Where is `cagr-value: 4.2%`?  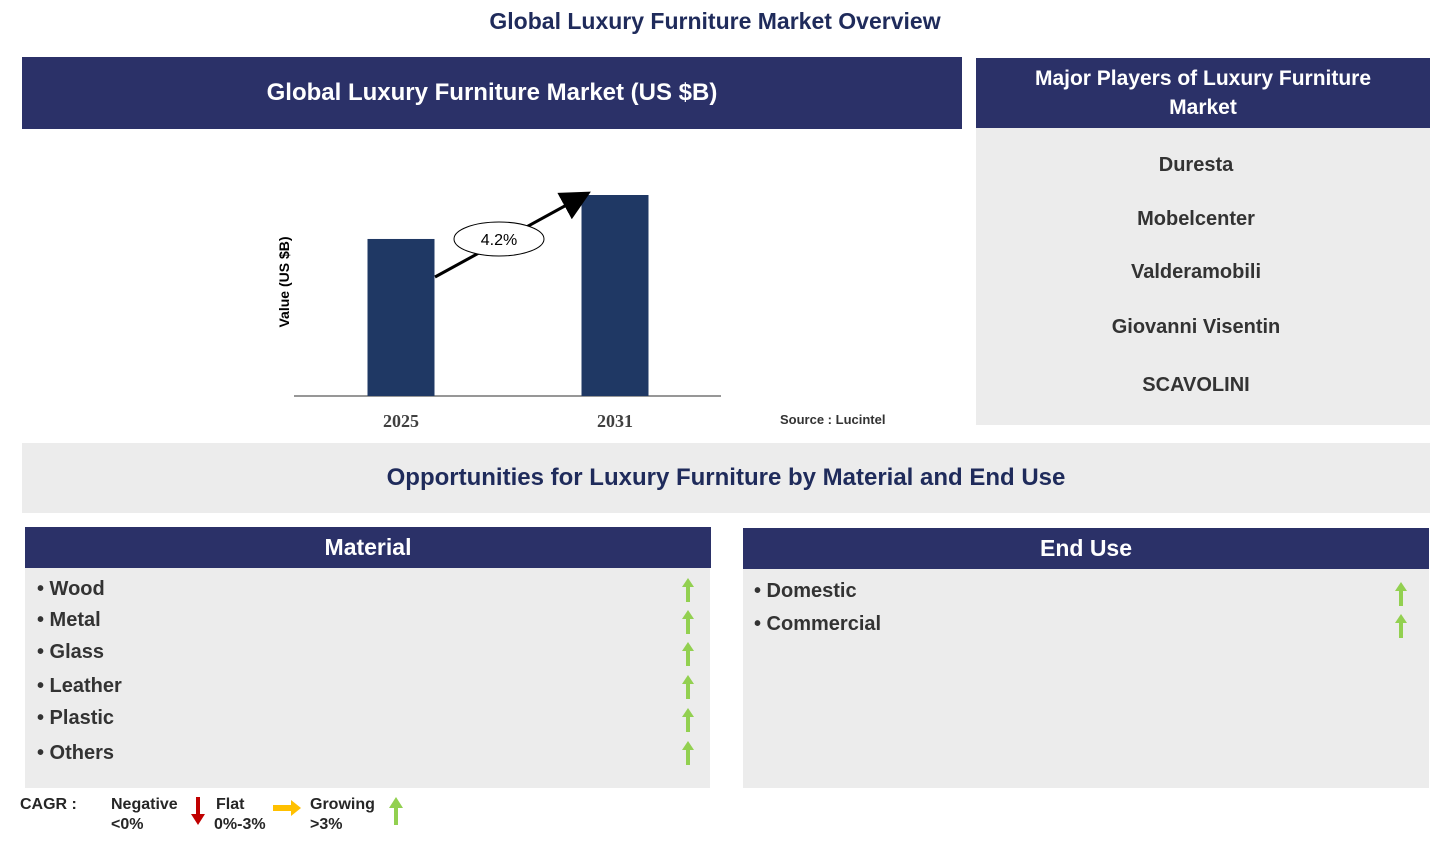
cagr-value: 4.2% is located at coordinates (499, 240).